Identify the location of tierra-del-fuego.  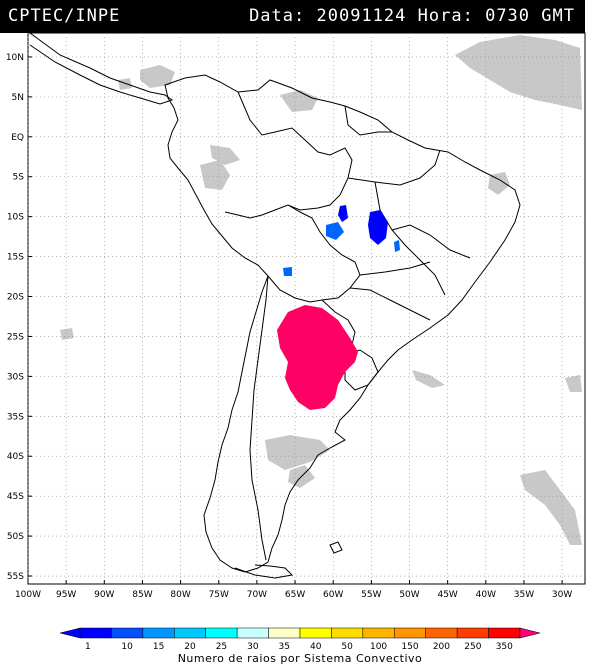
(264, 571).